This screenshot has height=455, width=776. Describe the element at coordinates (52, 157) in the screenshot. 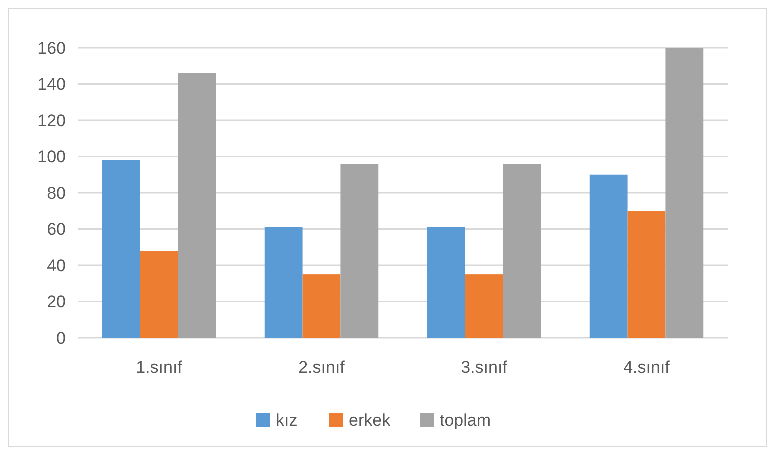

I see `y-tick-label: 100` at that location.